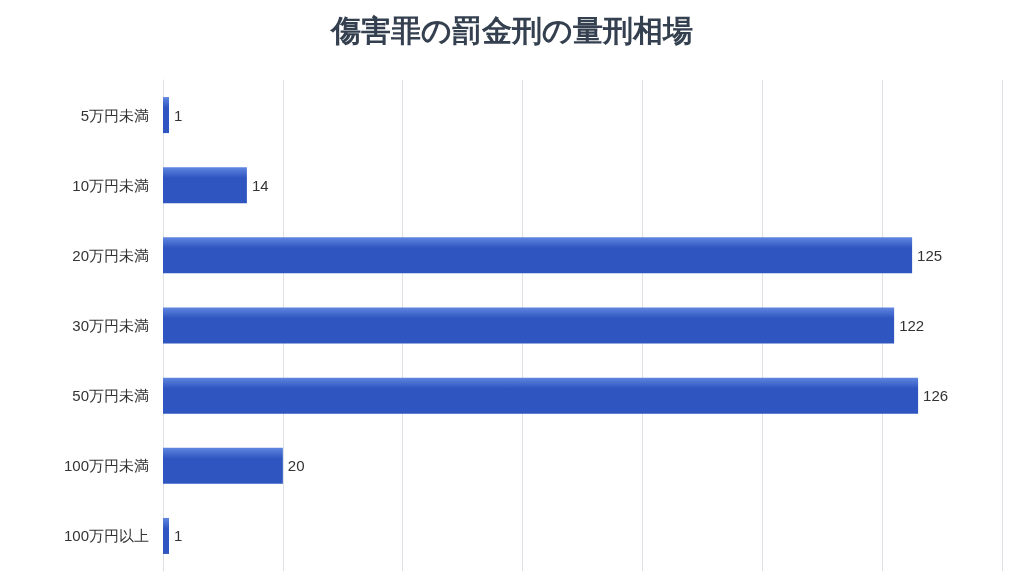 This screenshot has height=587, width=1024. Describe the element at coordinates (296, 466) in the screenshot. I see `data-label: 20` at that location.